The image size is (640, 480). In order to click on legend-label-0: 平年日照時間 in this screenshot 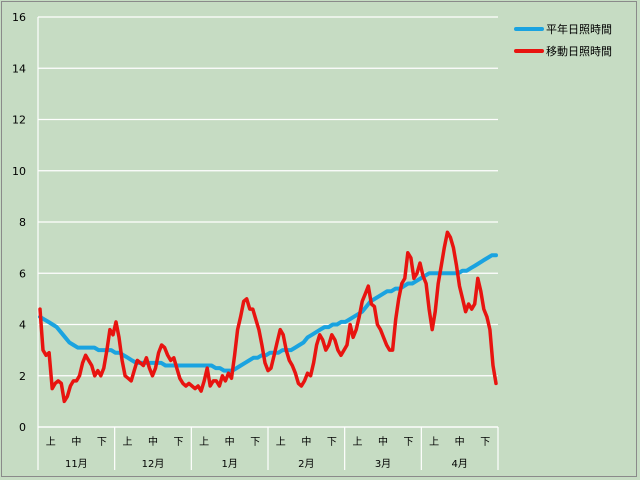, I will do `click(579, 29)`.